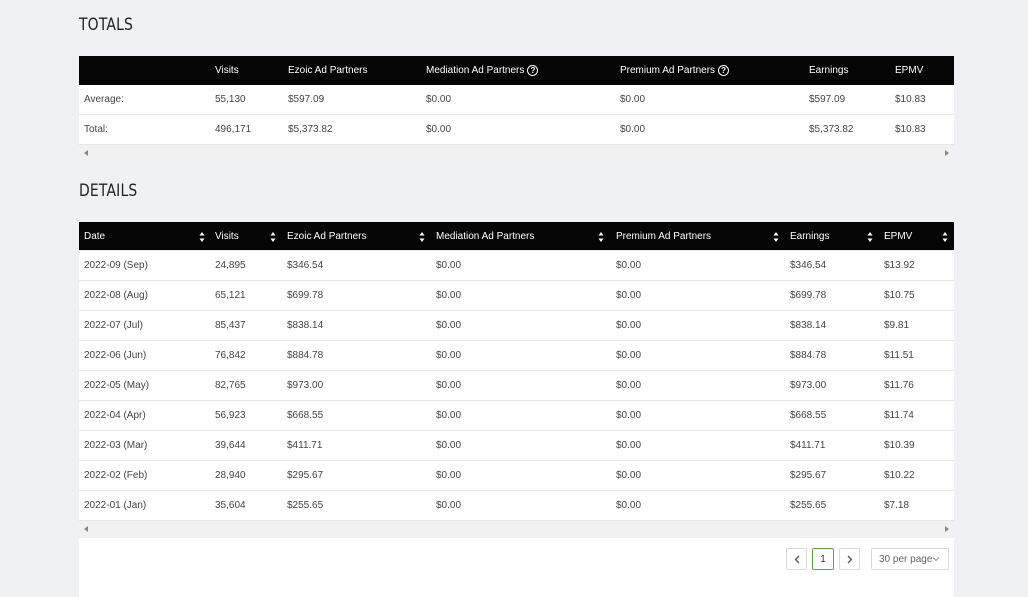 The image size is (1028, 597). Describe the element at coordinates (305, 505) in the screenshot. I see `ezoic-cell: $255.65` at that location.